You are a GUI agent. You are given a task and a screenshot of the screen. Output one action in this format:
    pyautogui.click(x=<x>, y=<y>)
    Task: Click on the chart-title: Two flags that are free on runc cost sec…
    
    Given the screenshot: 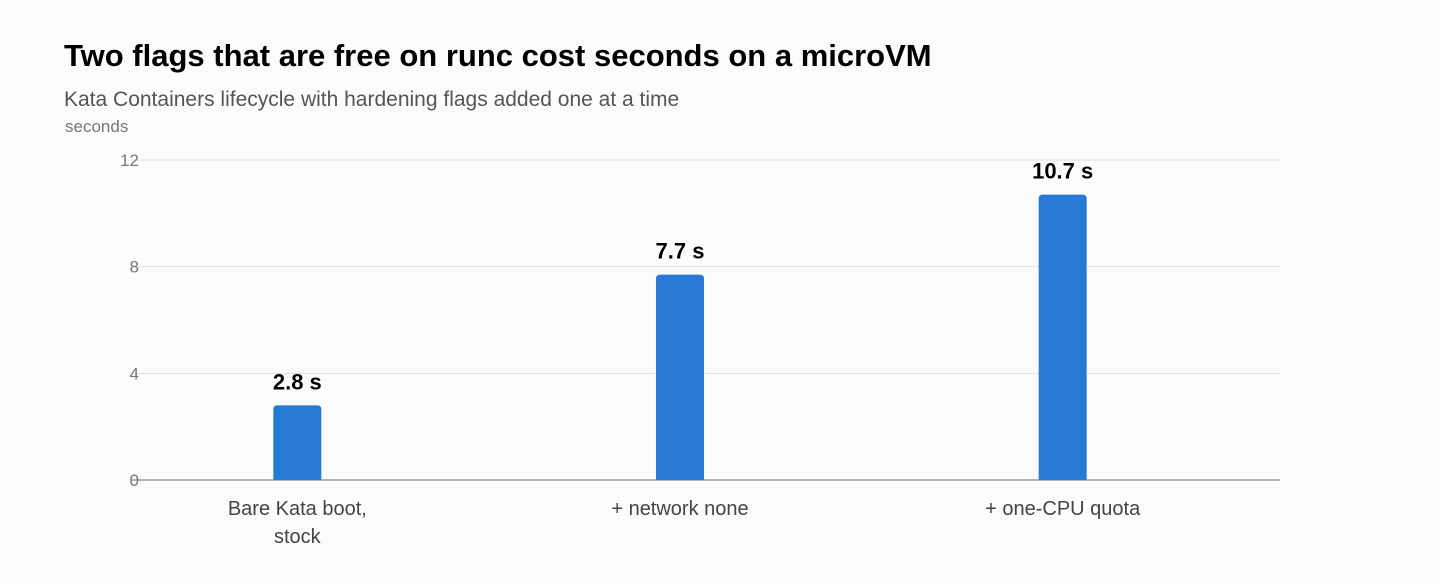 What is the action you would take?
    pyautogui.click(x=498, y=55)
    